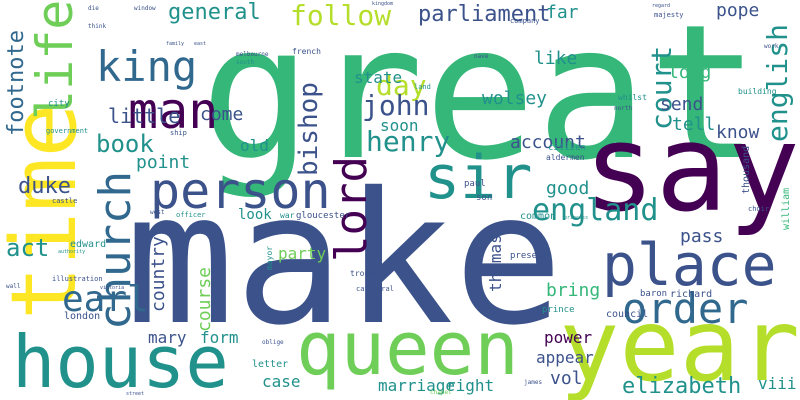  I want to click on word-parliament: parliament, so click(484, 14).